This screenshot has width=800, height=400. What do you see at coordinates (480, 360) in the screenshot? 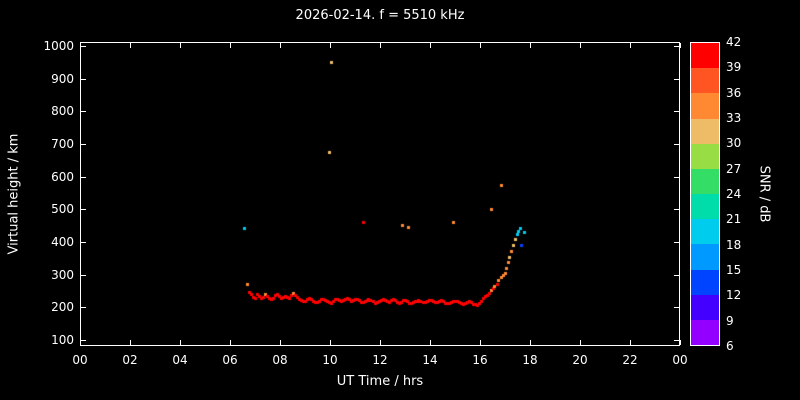
I see `x-tick-label: 16` at bounding box center [480, 360].